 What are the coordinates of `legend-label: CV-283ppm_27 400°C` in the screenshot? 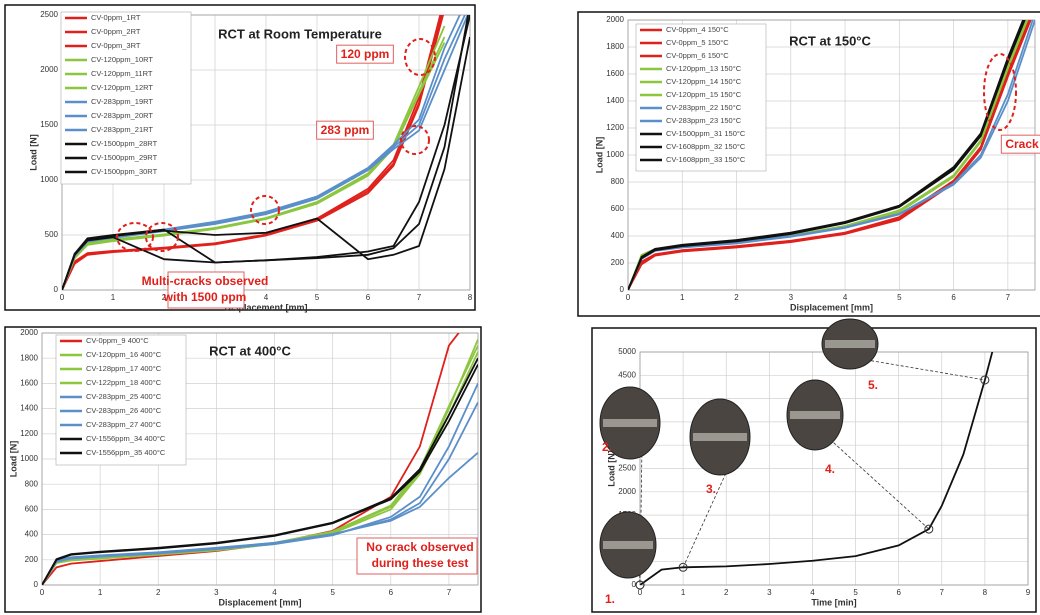 It's located at (124, 424).